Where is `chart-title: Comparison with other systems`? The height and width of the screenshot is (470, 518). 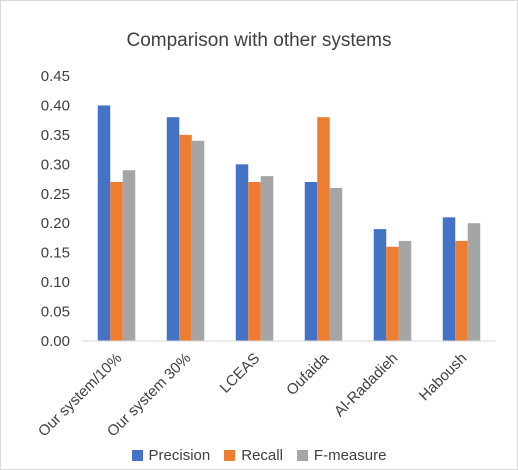 chart-title: Comparison with other systems is located at coordinates (259, 40).